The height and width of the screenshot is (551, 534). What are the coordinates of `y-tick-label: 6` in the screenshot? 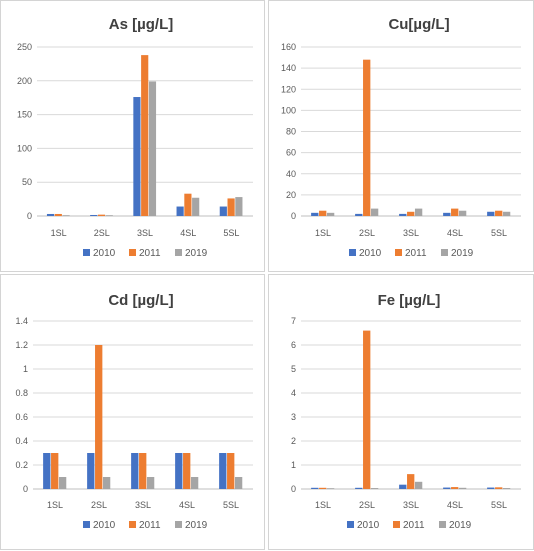 It's located at (293, 345).